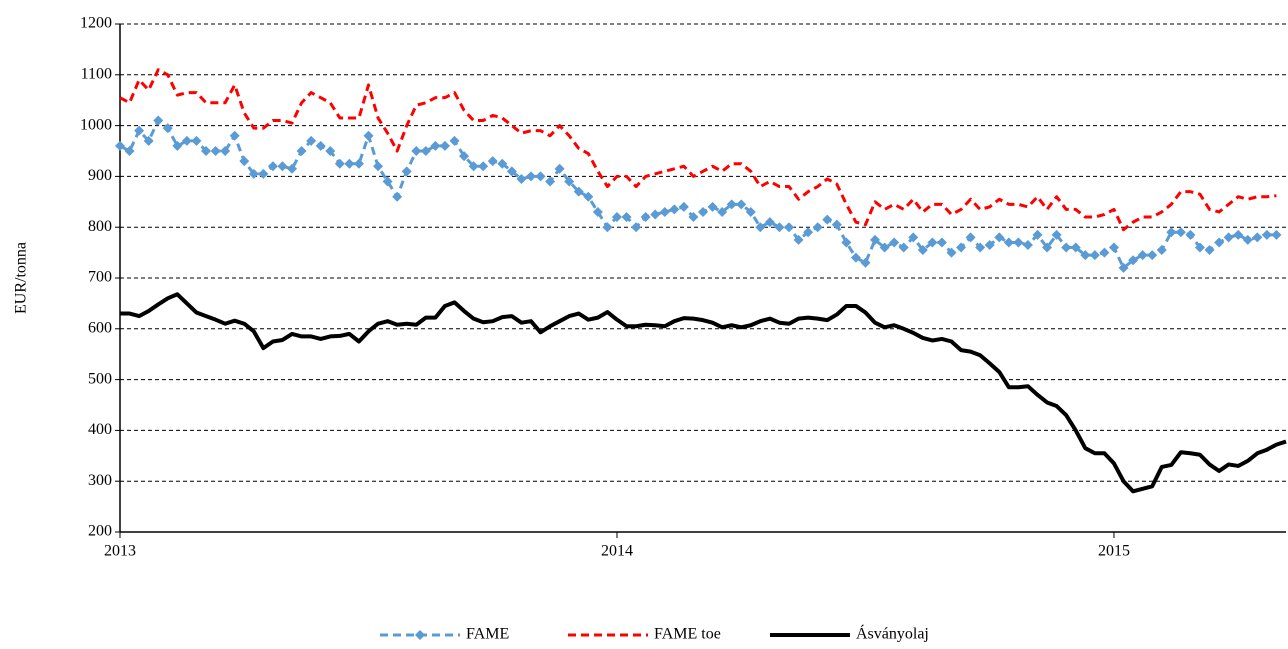 Image resolution: width=1288 pixels, height=649 pixels. Describe the element at coordinates (100, 480) in the screenshot. I see `y-tick-label: 300` at that location.